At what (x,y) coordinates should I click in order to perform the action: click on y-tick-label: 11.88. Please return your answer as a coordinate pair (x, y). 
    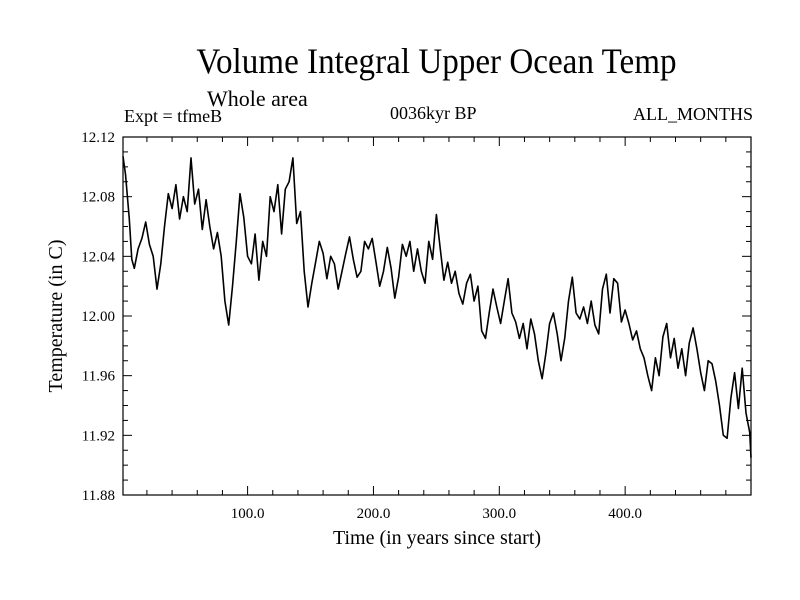
    Looking at the image, I should click on (98, 496).